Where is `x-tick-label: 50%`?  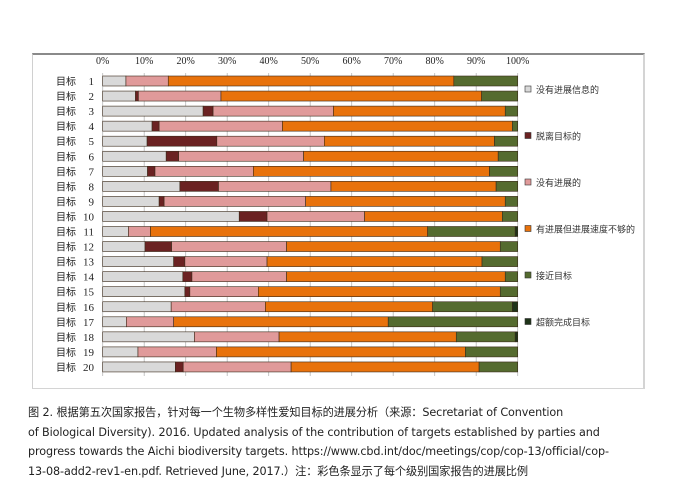
x-tick-label: 50% is located at coordinates (310, 61).